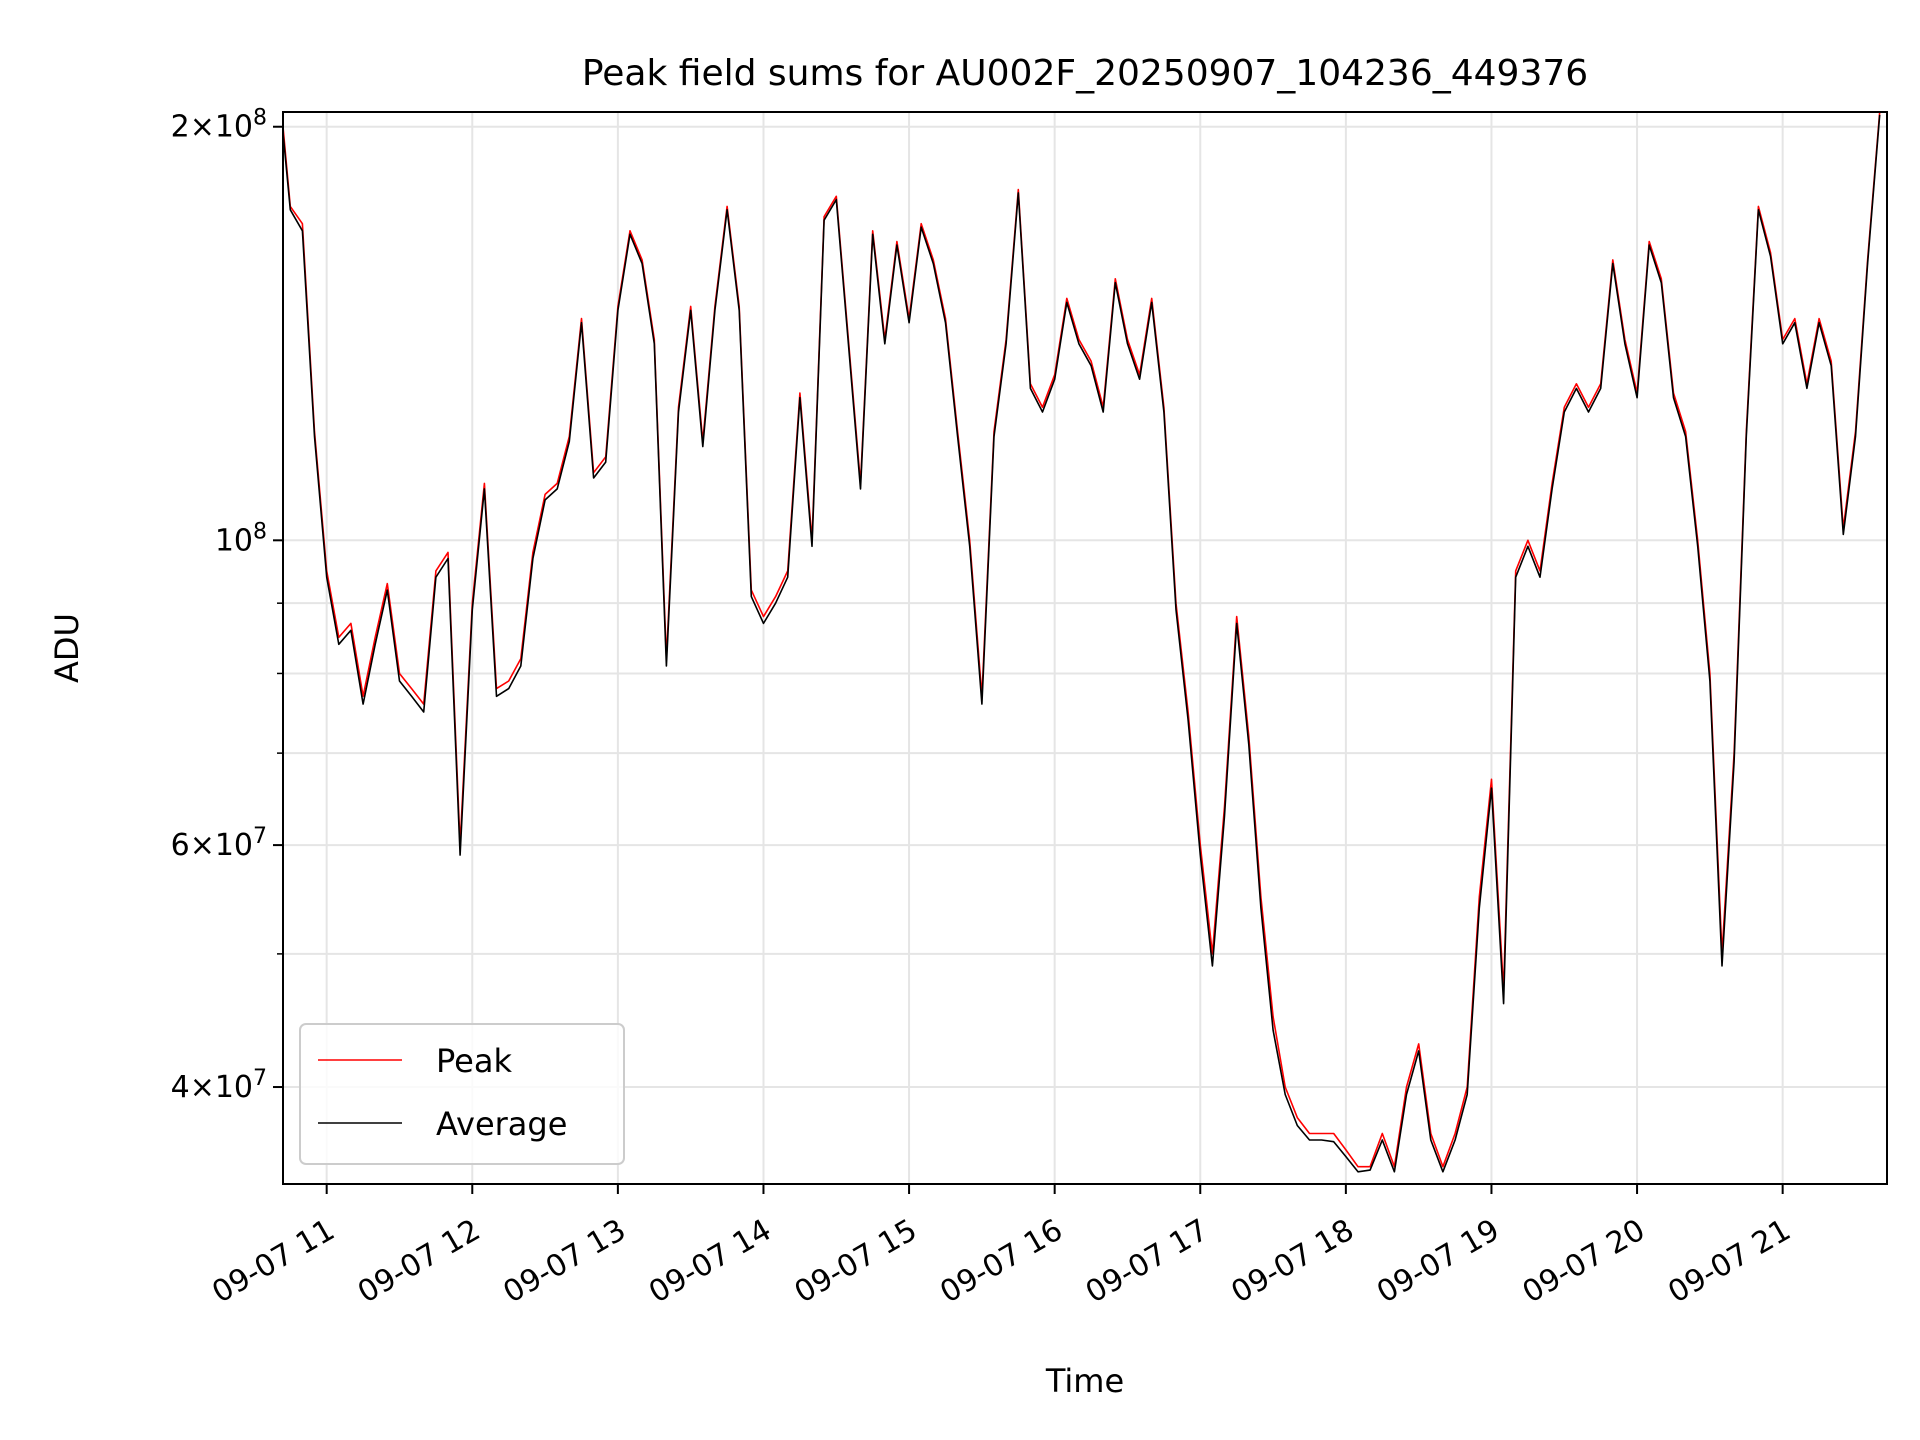  I want to click on y-tick-label: 6×10⁷, so click(219, 843).